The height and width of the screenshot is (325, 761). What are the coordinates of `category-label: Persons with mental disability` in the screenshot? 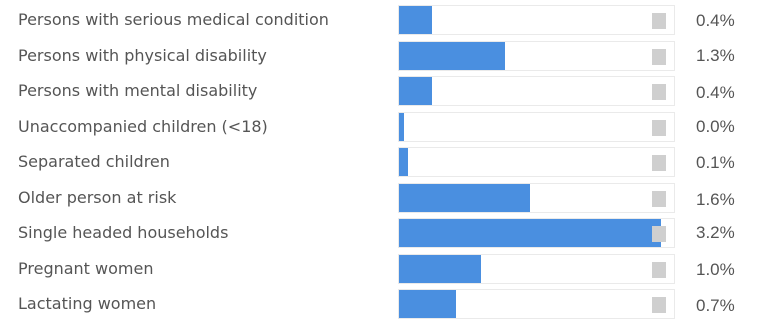 It's located at (138, 90).